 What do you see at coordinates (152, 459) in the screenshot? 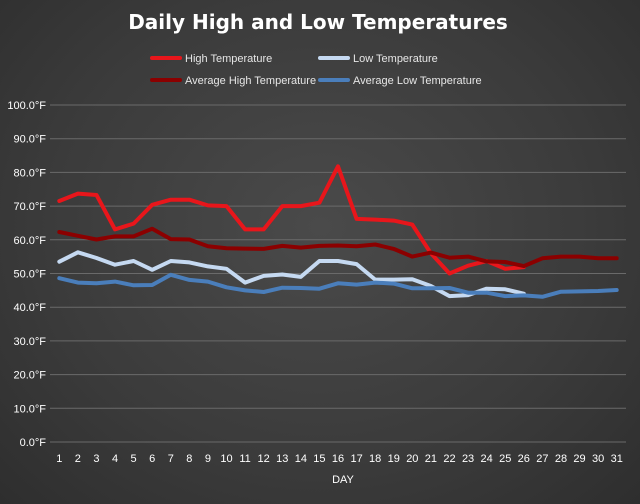
I see `x-tick-label: 6` at bounding box center [152, 459].